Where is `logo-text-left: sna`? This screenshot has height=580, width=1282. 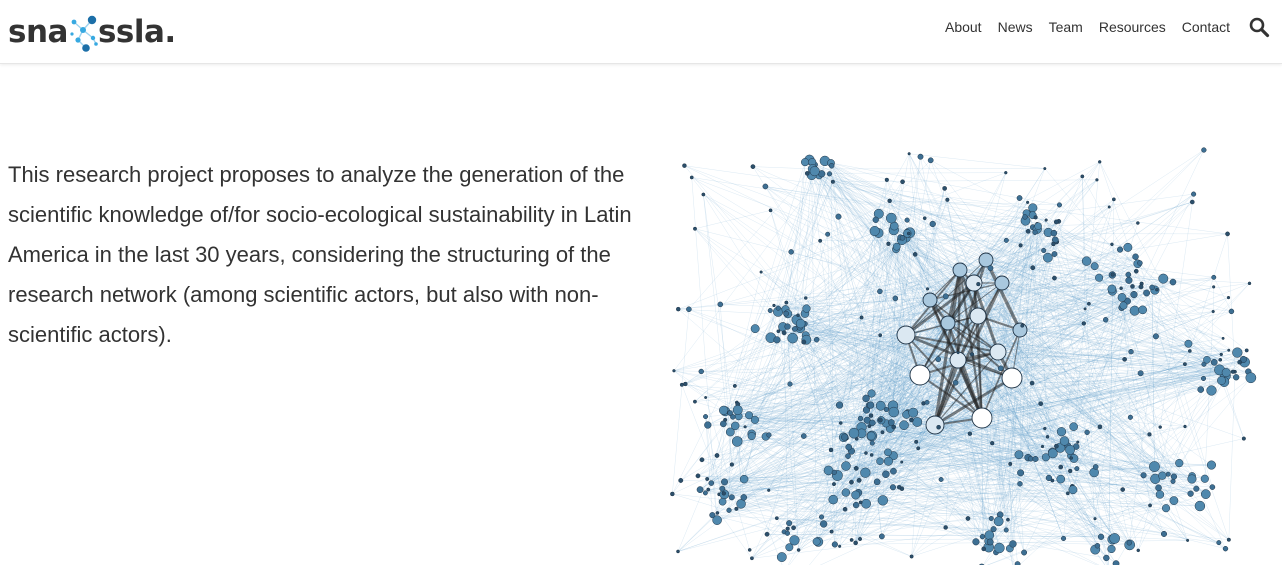
logo-text-left: sna is located at coordinates (38, 32).